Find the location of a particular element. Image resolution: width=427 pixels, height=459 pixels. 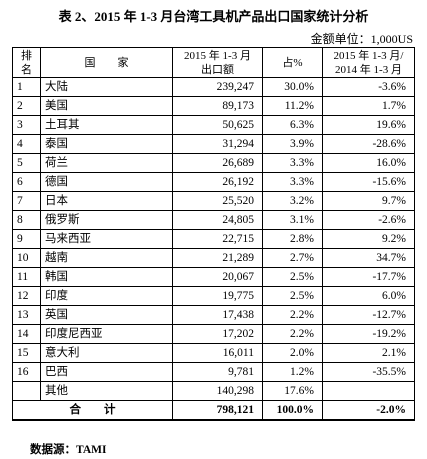

header-line: 国 家 is located at coordinates (106, 62).